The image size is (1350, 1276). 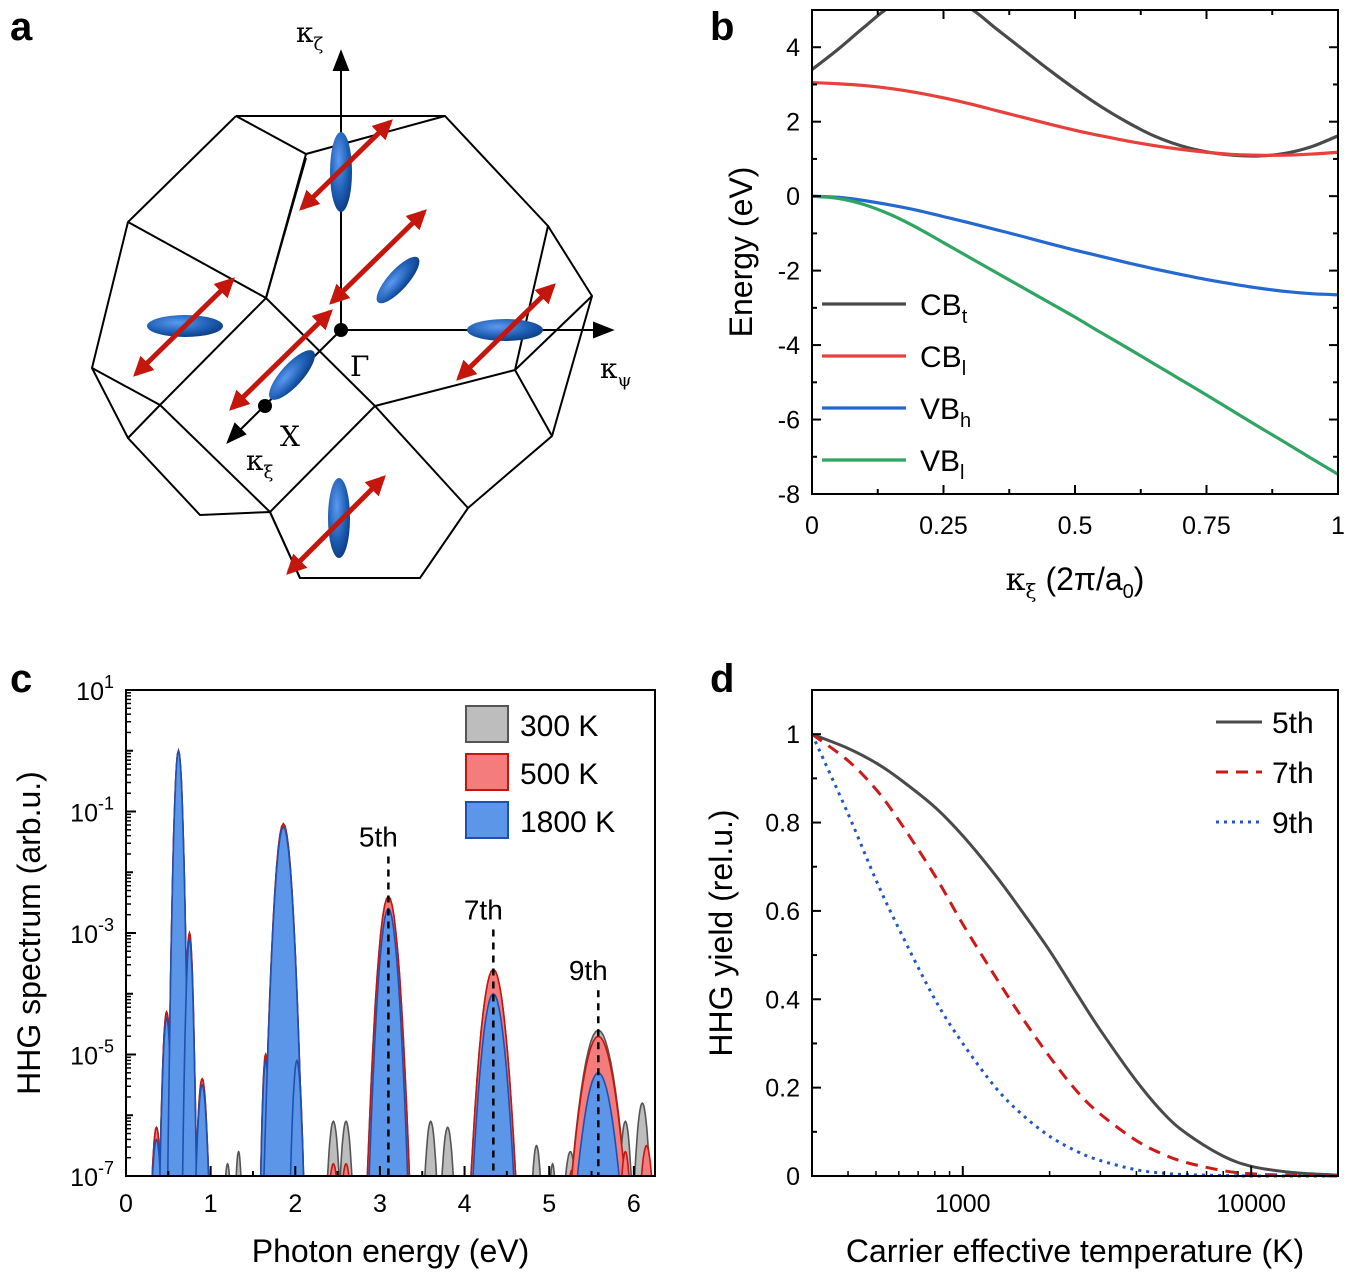 I want to click on axis-zeta-sub: ζ, so click(x=319, y=44).